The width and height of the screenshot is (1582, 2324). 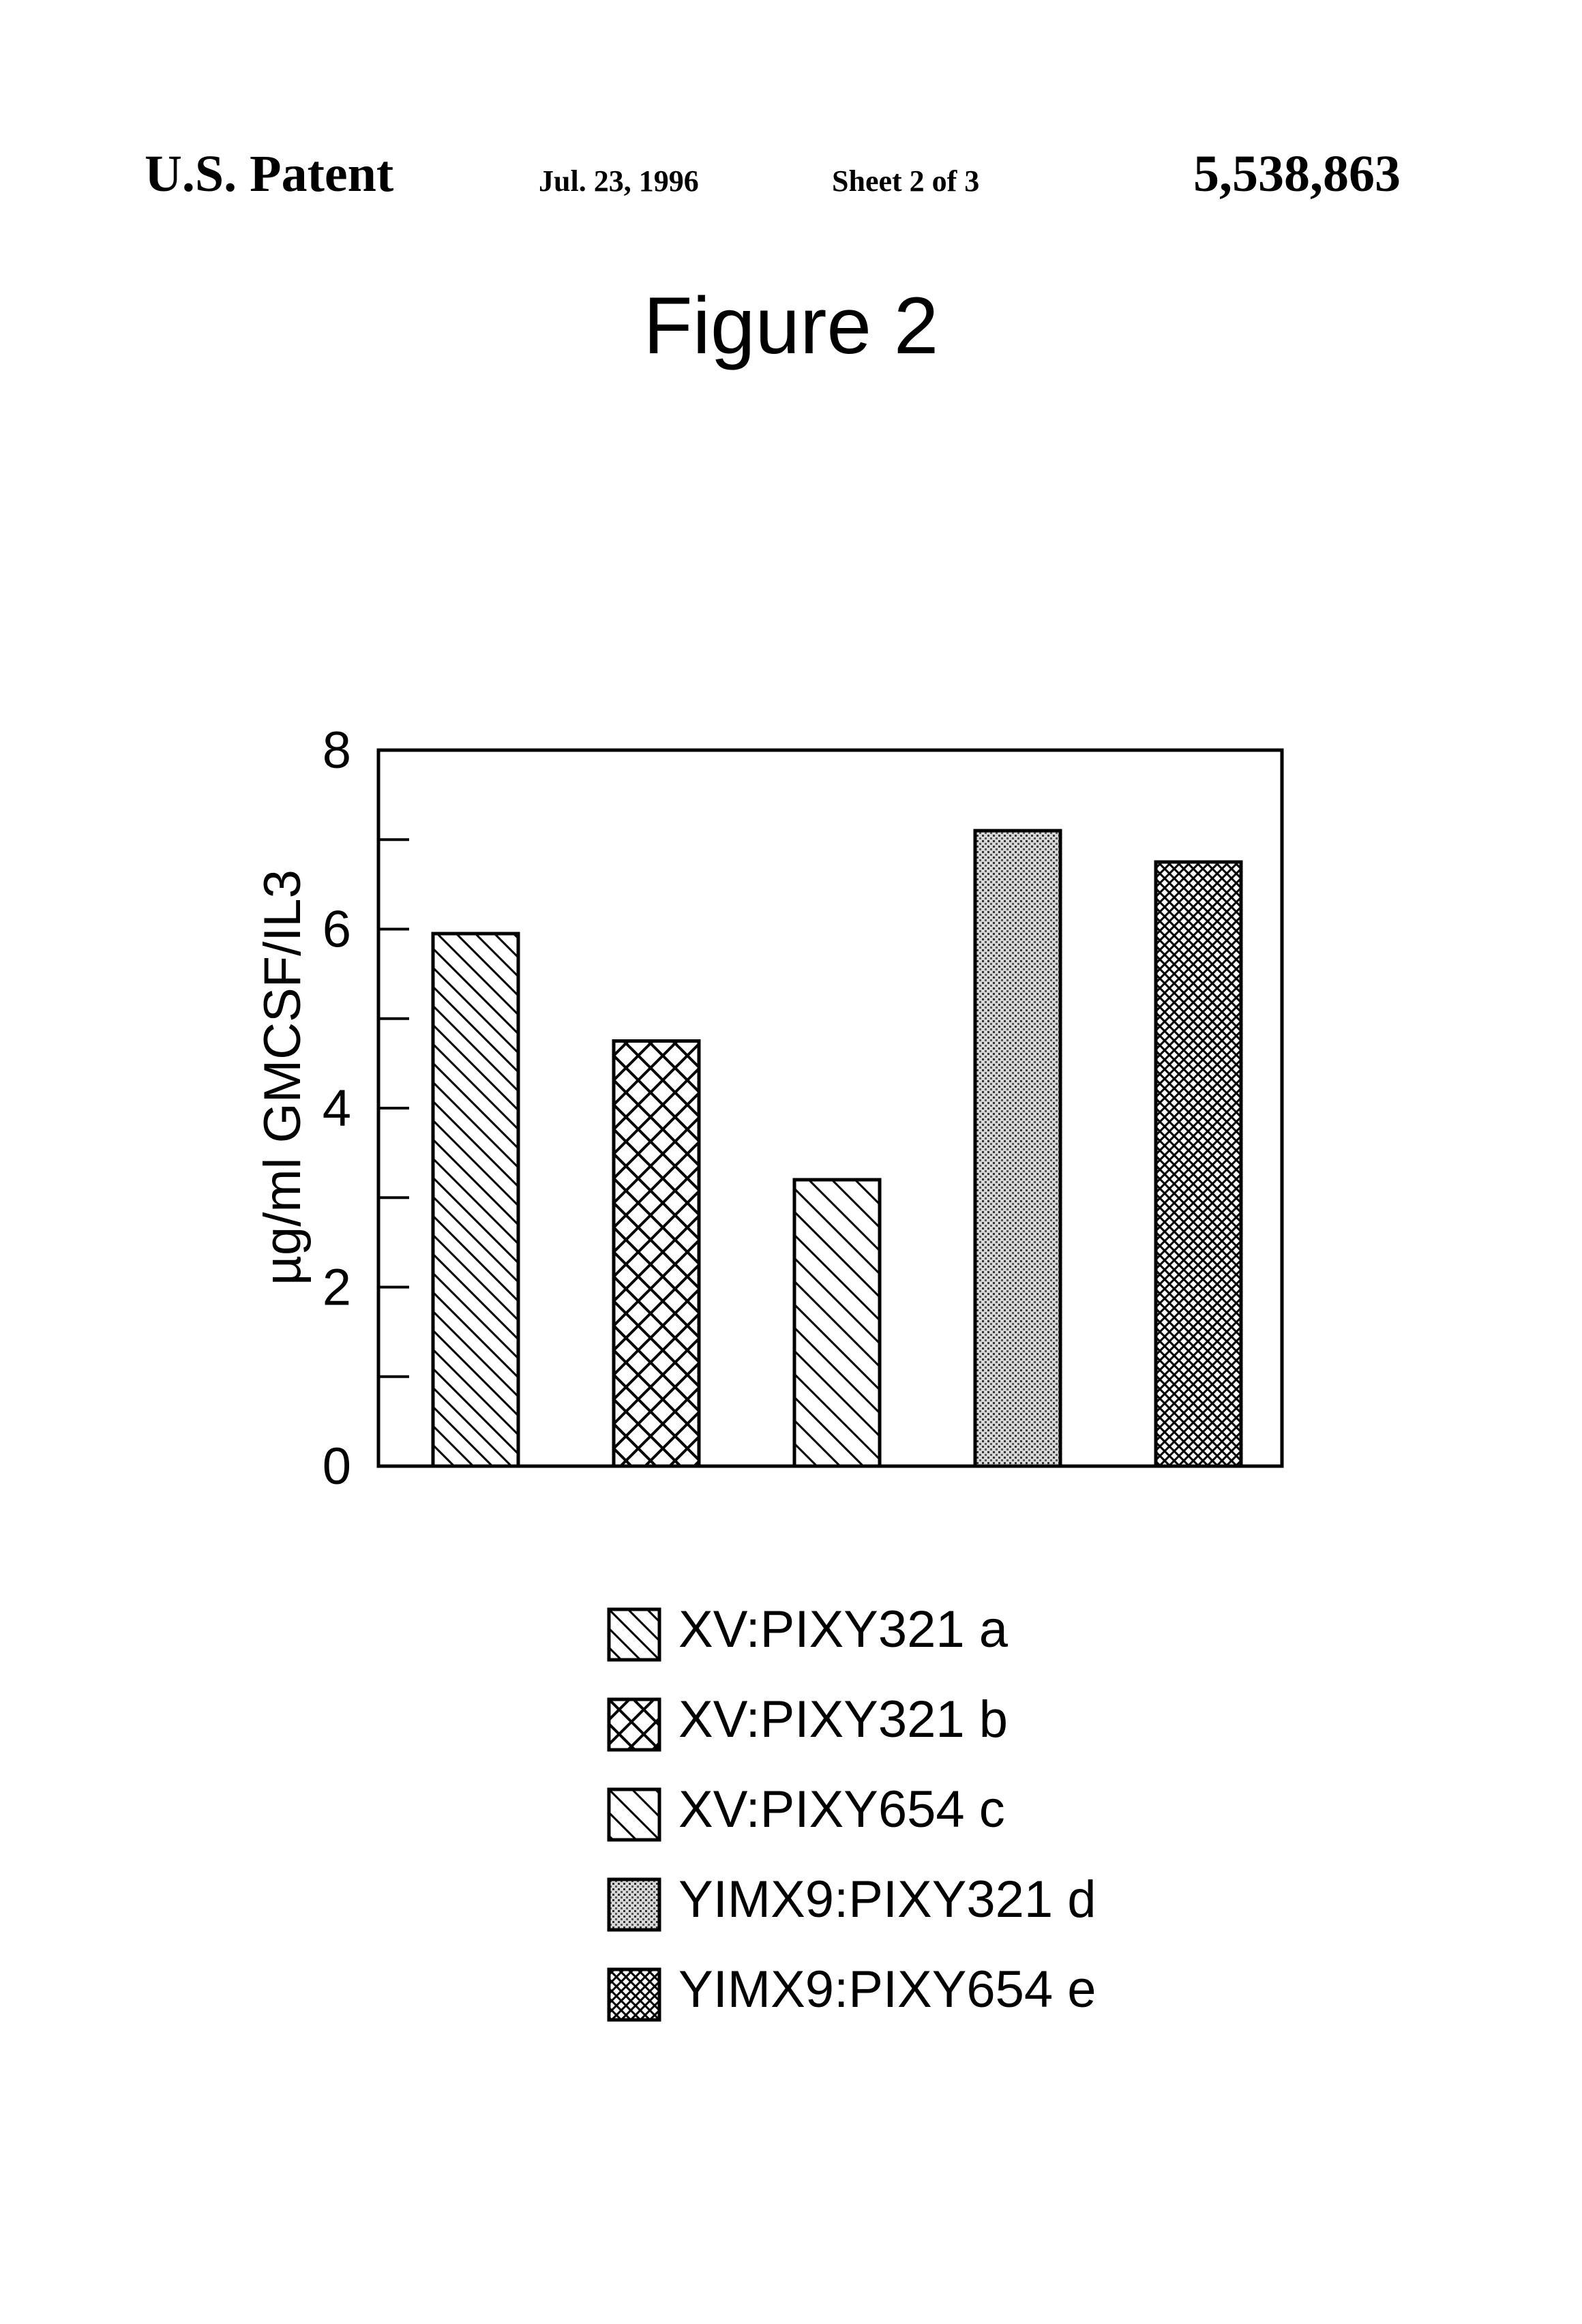 What do you see at coordinates (337, 1108) in the screenshot?
I see `y-tick-label: 4` at bounding box center [337, 1108].